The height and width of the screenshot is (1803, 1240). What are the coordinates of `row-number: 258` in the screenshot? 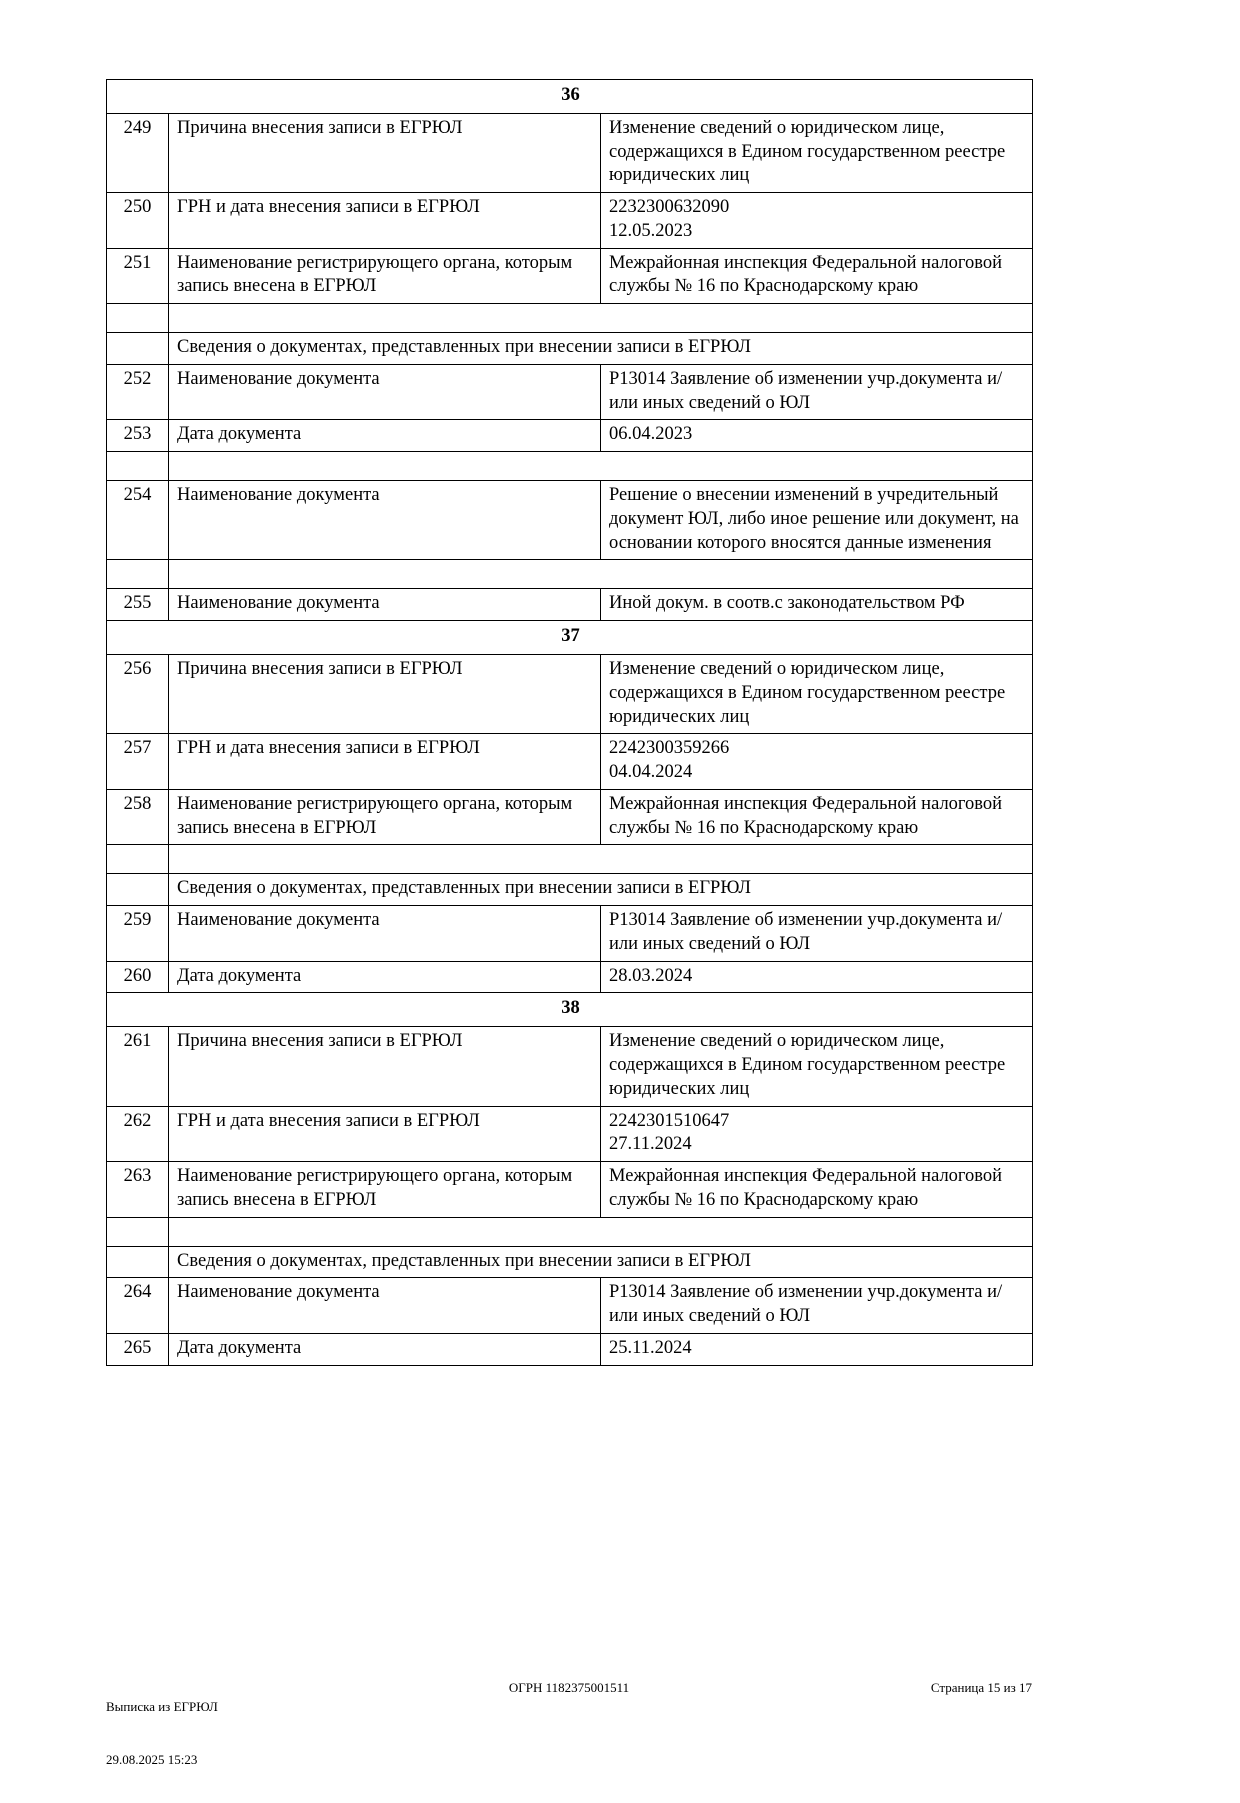 It's located at (137, 817).